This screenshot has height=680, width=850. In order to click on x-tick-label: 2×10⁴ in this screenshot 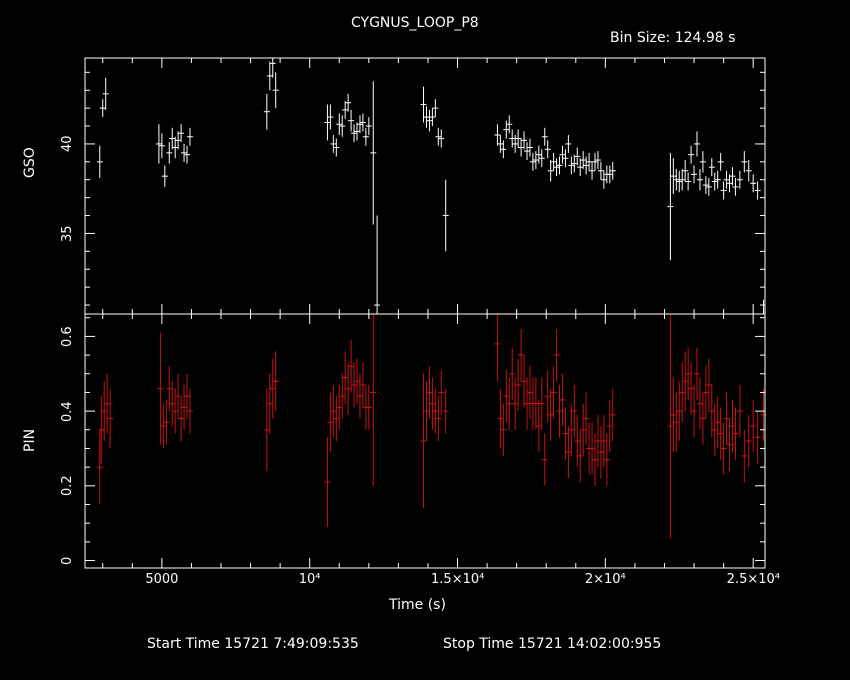, I will do `click(605, 579)`.